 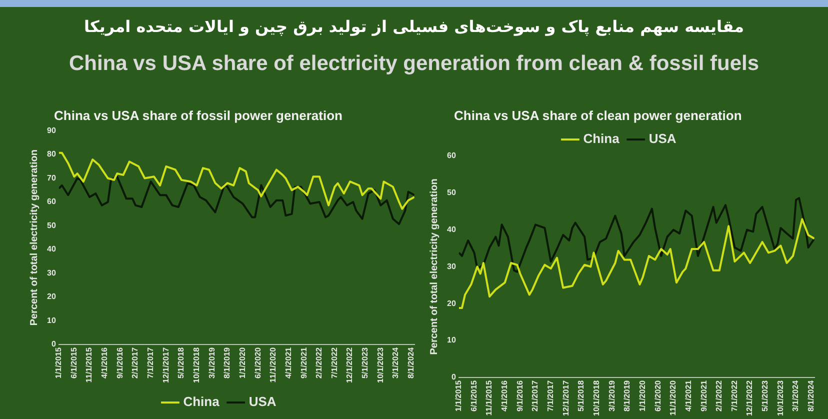 What do you see at coordinates (51, 131) in the screenshot?
I see `y-tick-label: 90` at bounding box center [51, 131].